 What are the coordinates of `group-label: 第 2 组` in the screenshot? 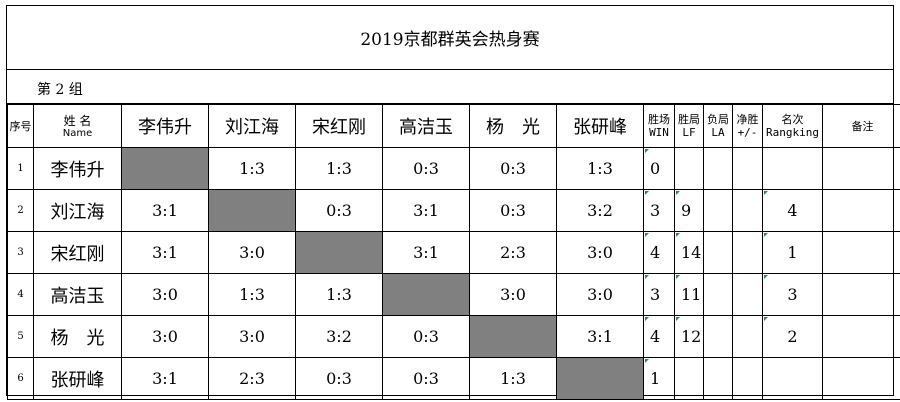 It's located at (60, 90).